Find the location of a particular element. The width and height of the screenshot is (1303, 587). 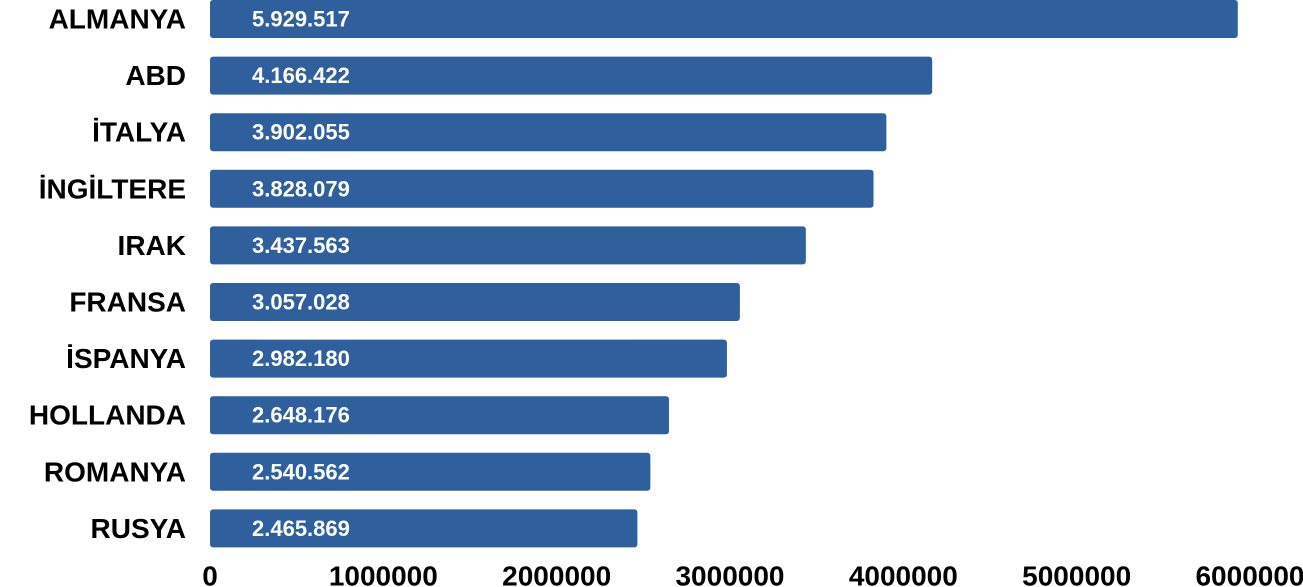

value-label-7: 2.648.176 is located at coordinates (301, 415).